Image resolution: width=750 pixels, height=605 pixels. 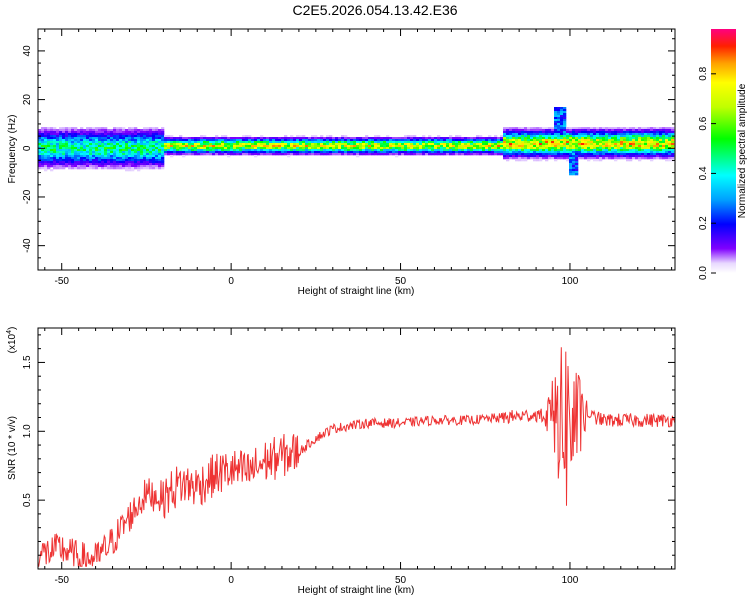 What do you see at coordinates (61, 281) in the screenshot?
I see `x-tick-label: -50` at bounding box center [61, 281].